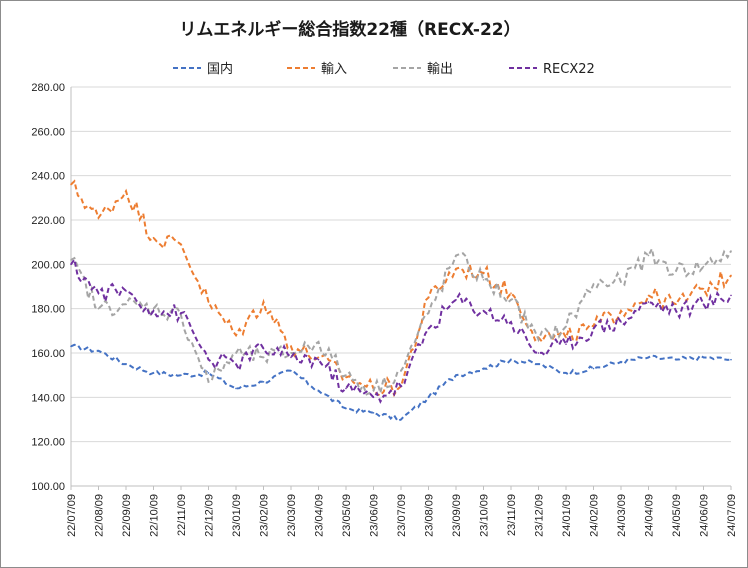 The height and width of the screenshot is (568, 748). Describe the element at coordinates (334, 69) in the screenshot. I see `legend-label: 輸入` at that location.